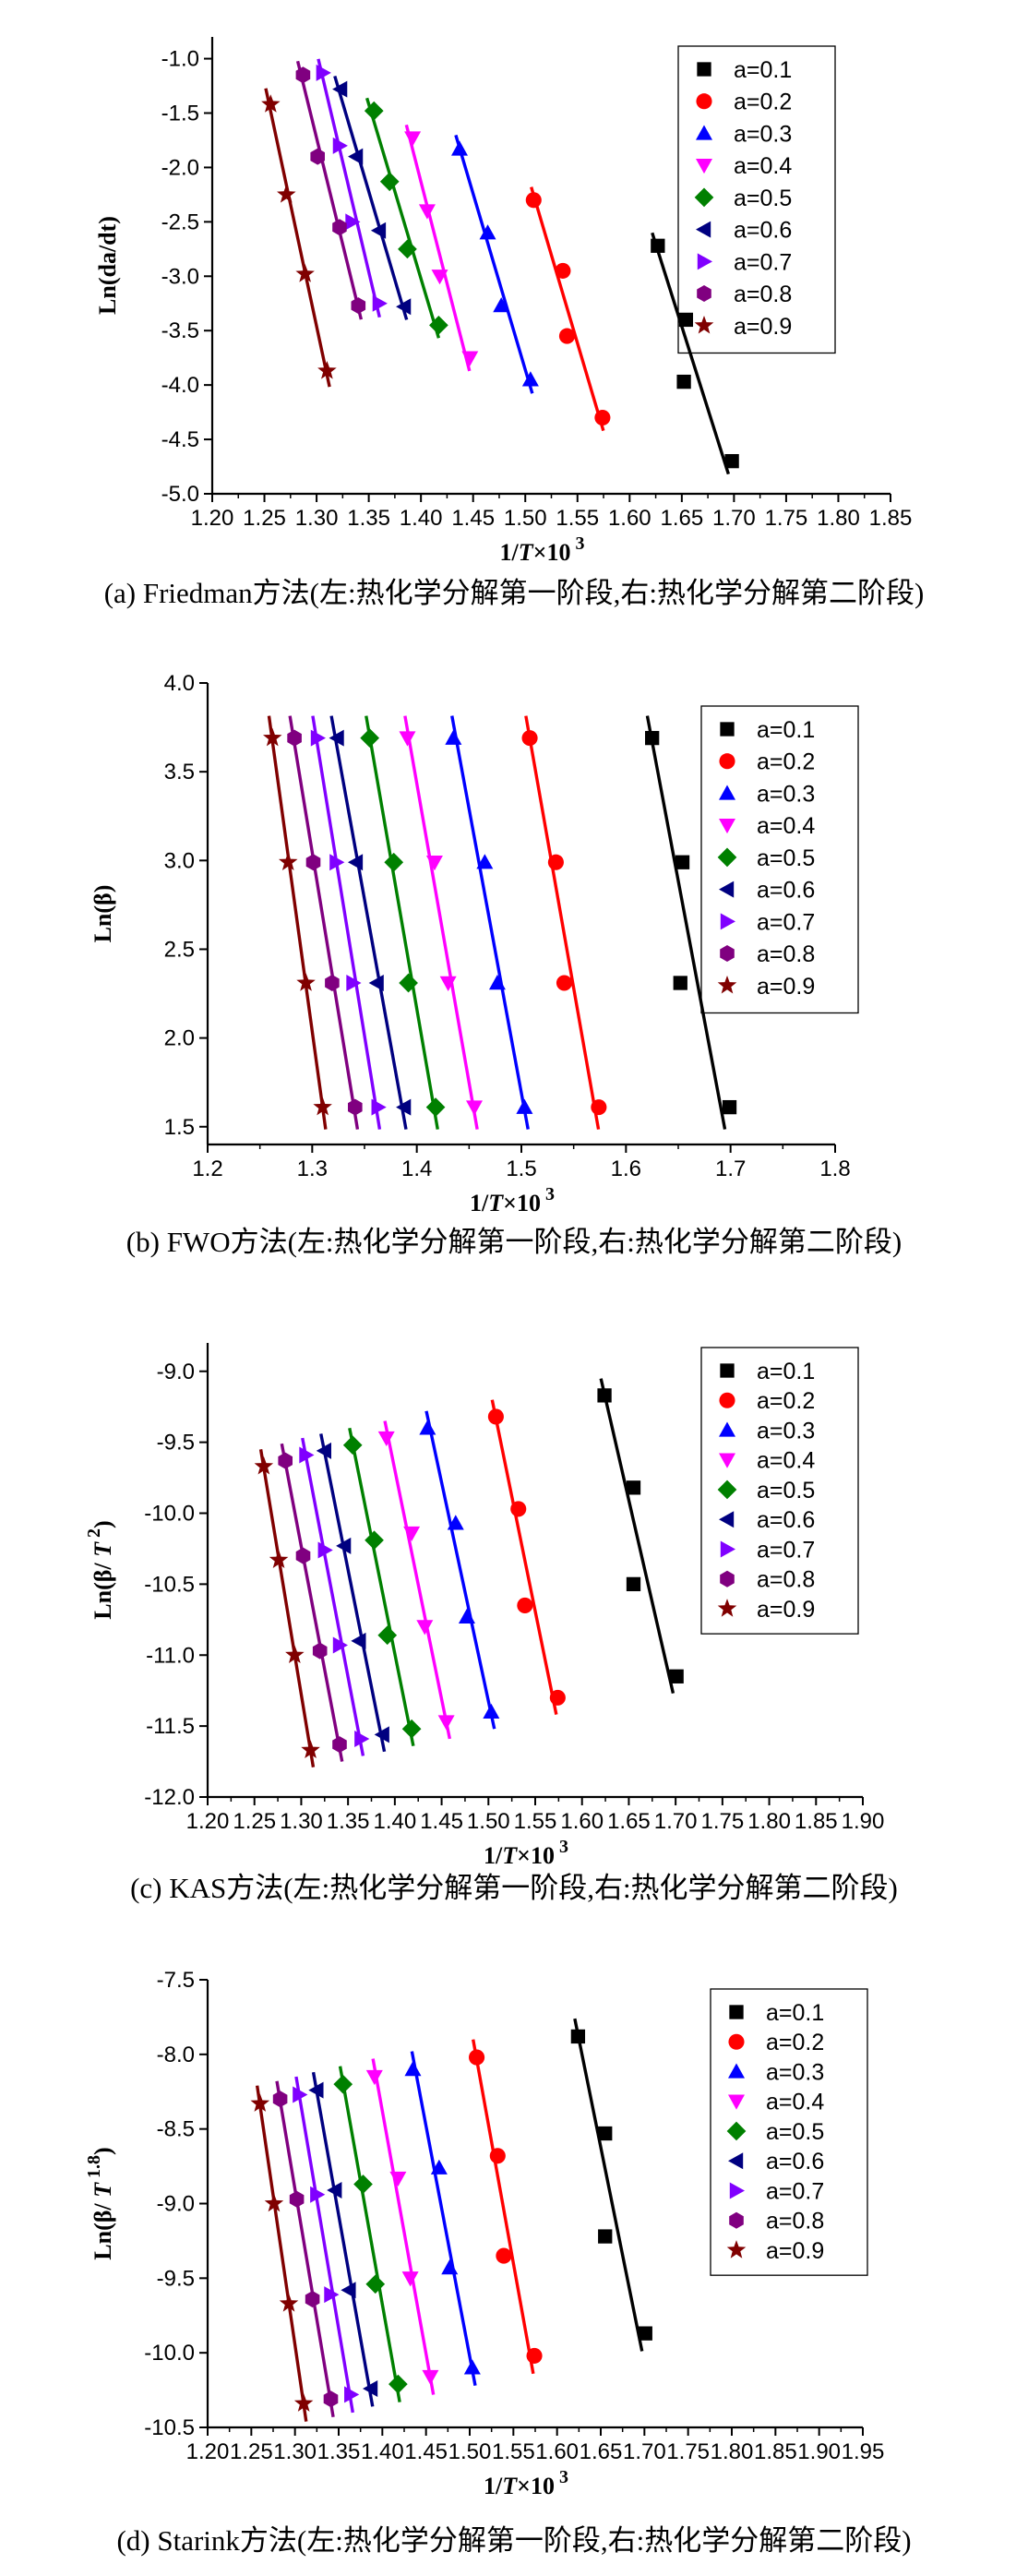  What do you see at coordinates (769, 1822) in the screenshot?
I see `x-tick-label-c-12: 1.80` at bounding box center [769, 1822].